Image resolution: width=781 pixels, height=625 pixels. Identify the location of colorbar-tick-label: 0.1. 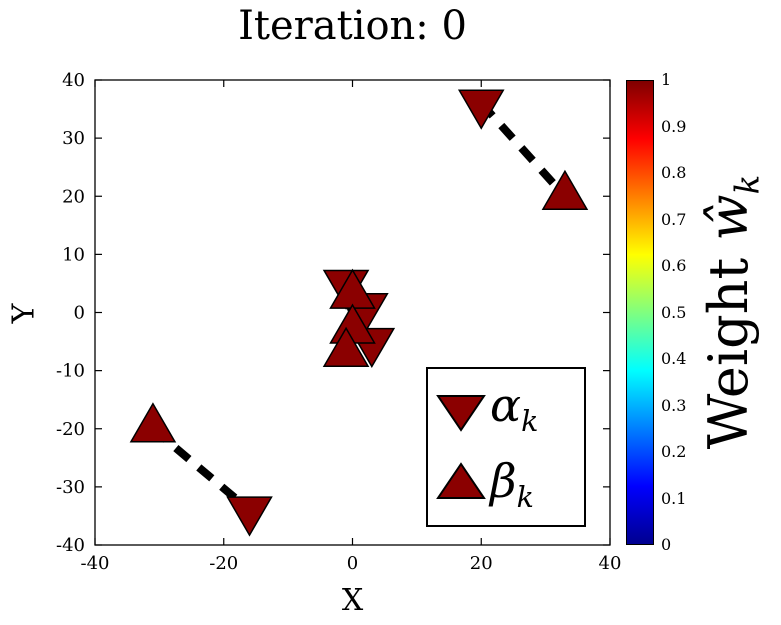
(674, 498).